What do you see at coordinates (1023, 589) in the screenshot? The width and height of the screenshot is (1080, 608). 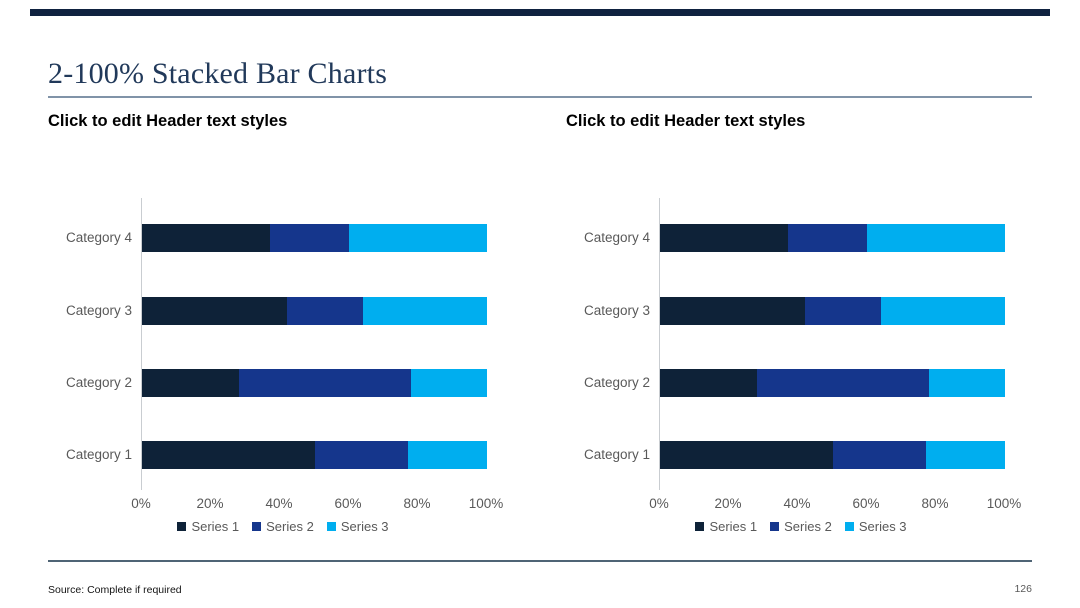 I see `page-number: 126` at bounding box center [1023, 589].